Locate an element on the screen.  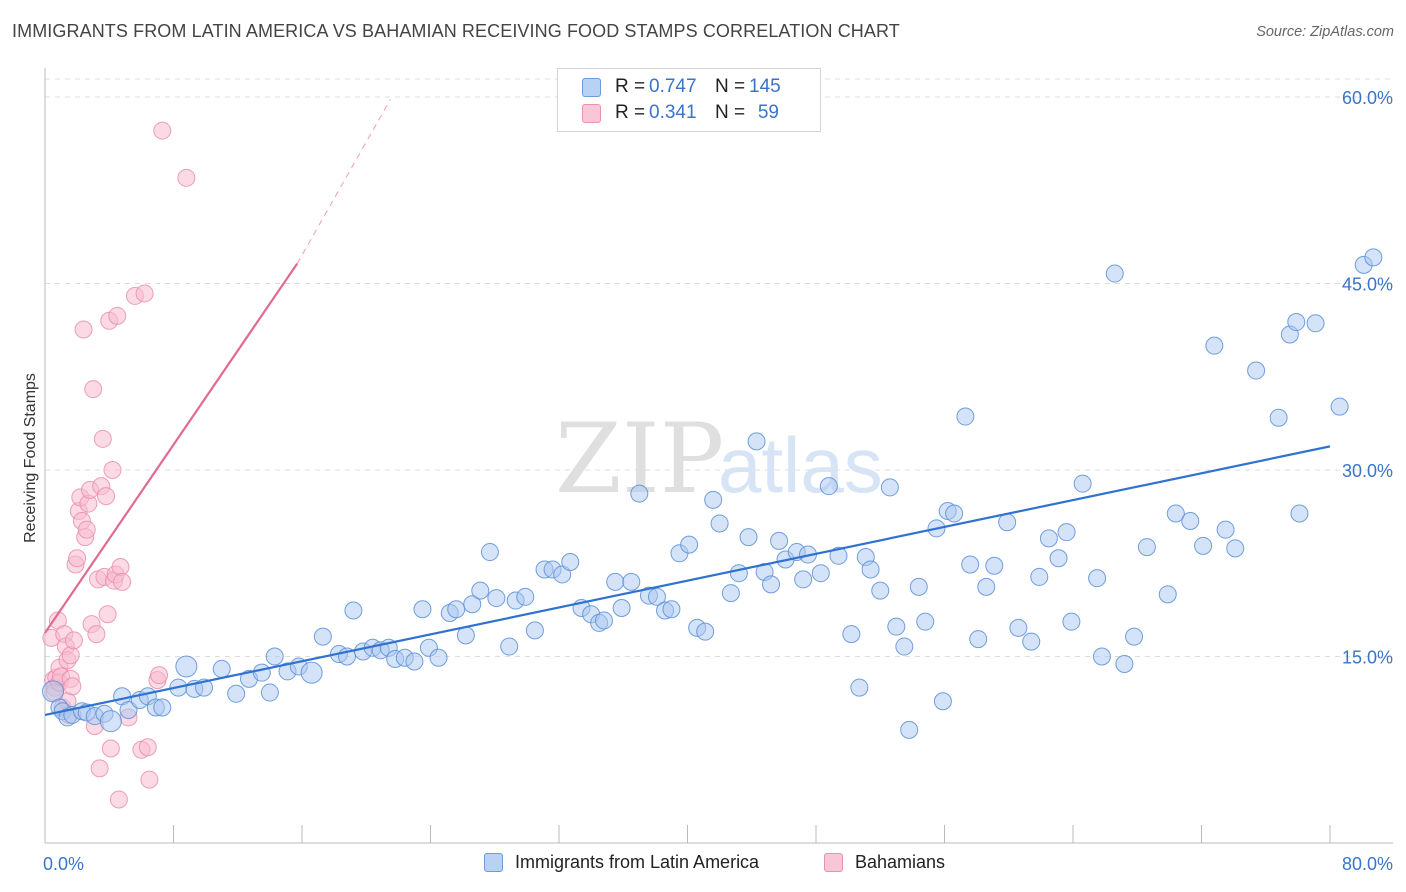
legend-item-immigrants: Immigrants from Latin America is located at coordinates (621, 862).